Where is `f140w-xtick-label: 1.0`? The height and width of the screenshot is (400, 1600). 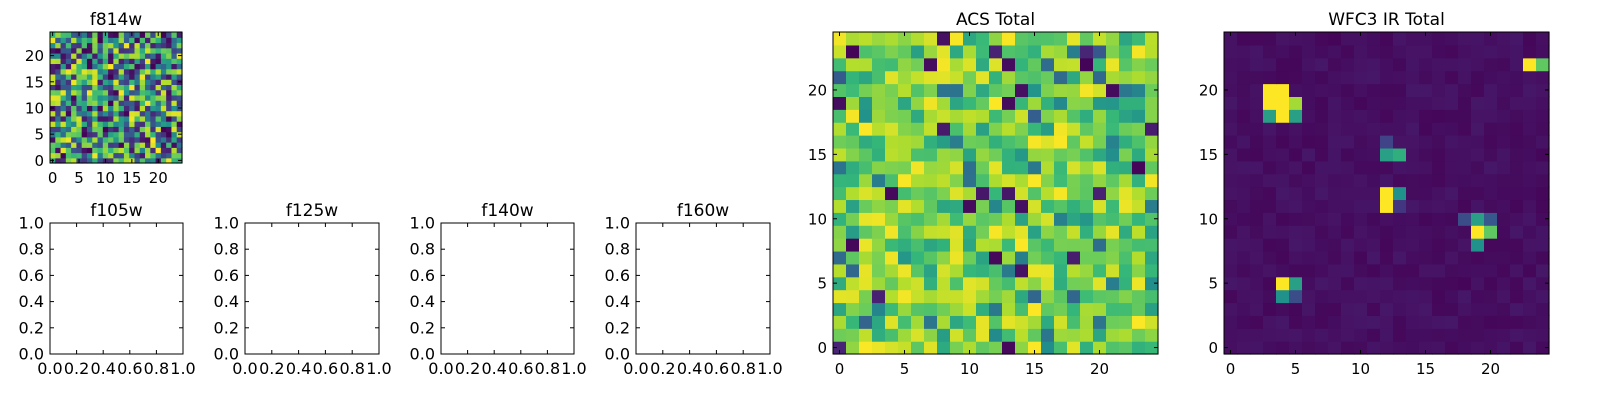
f140w-xtick-label: 1.0 is located at coordinates (573, 368).